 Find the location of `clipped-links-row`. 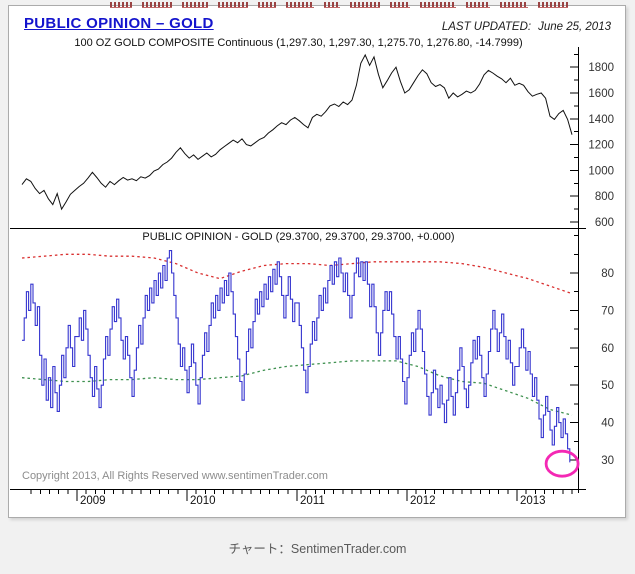

clipped-links-row is located at coordinates (339, 5).